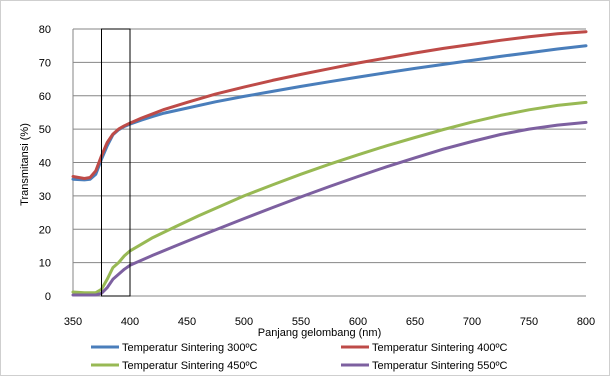 The image size is (610, 377). I want to click on x-tick-label: 650, so click(415, 322).